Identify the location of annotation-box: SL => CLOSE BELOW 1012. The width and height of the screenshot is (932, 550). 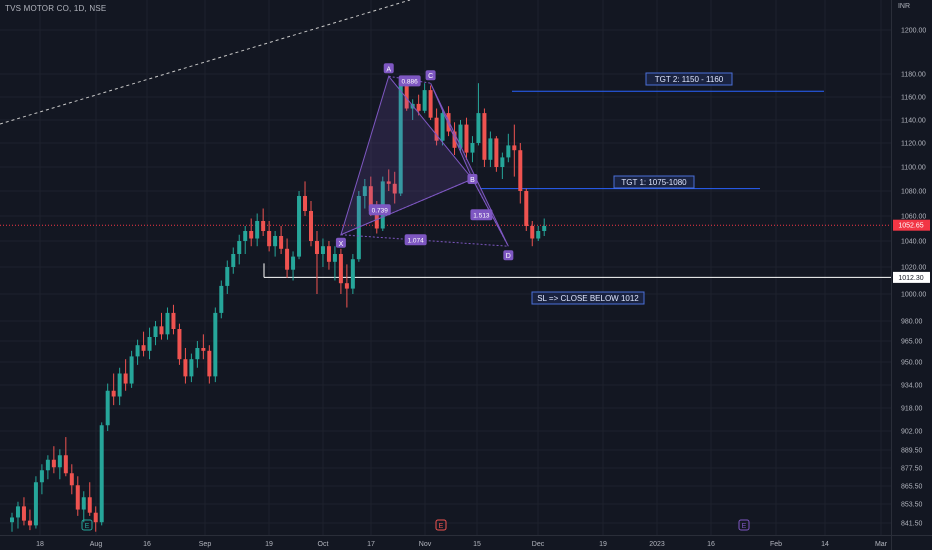
(588, 298).